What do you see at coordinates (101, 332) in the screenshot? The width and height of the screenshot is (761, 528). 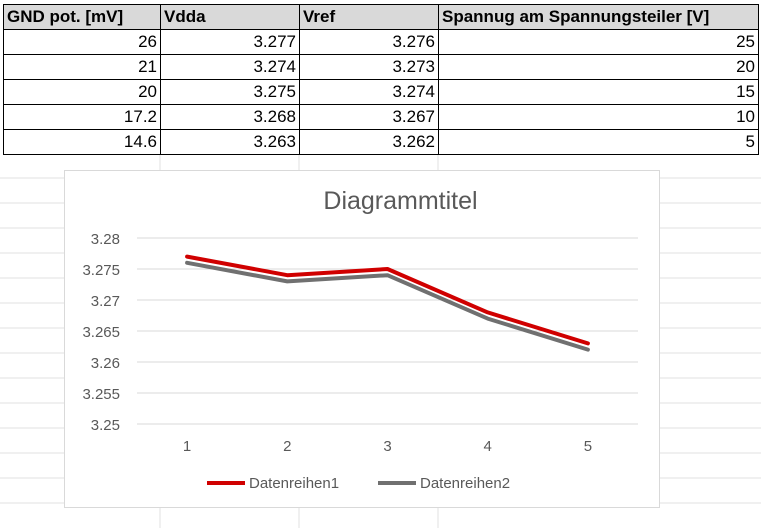 I see `y-tick-label: 3.265` at bounding box center [101, 332].